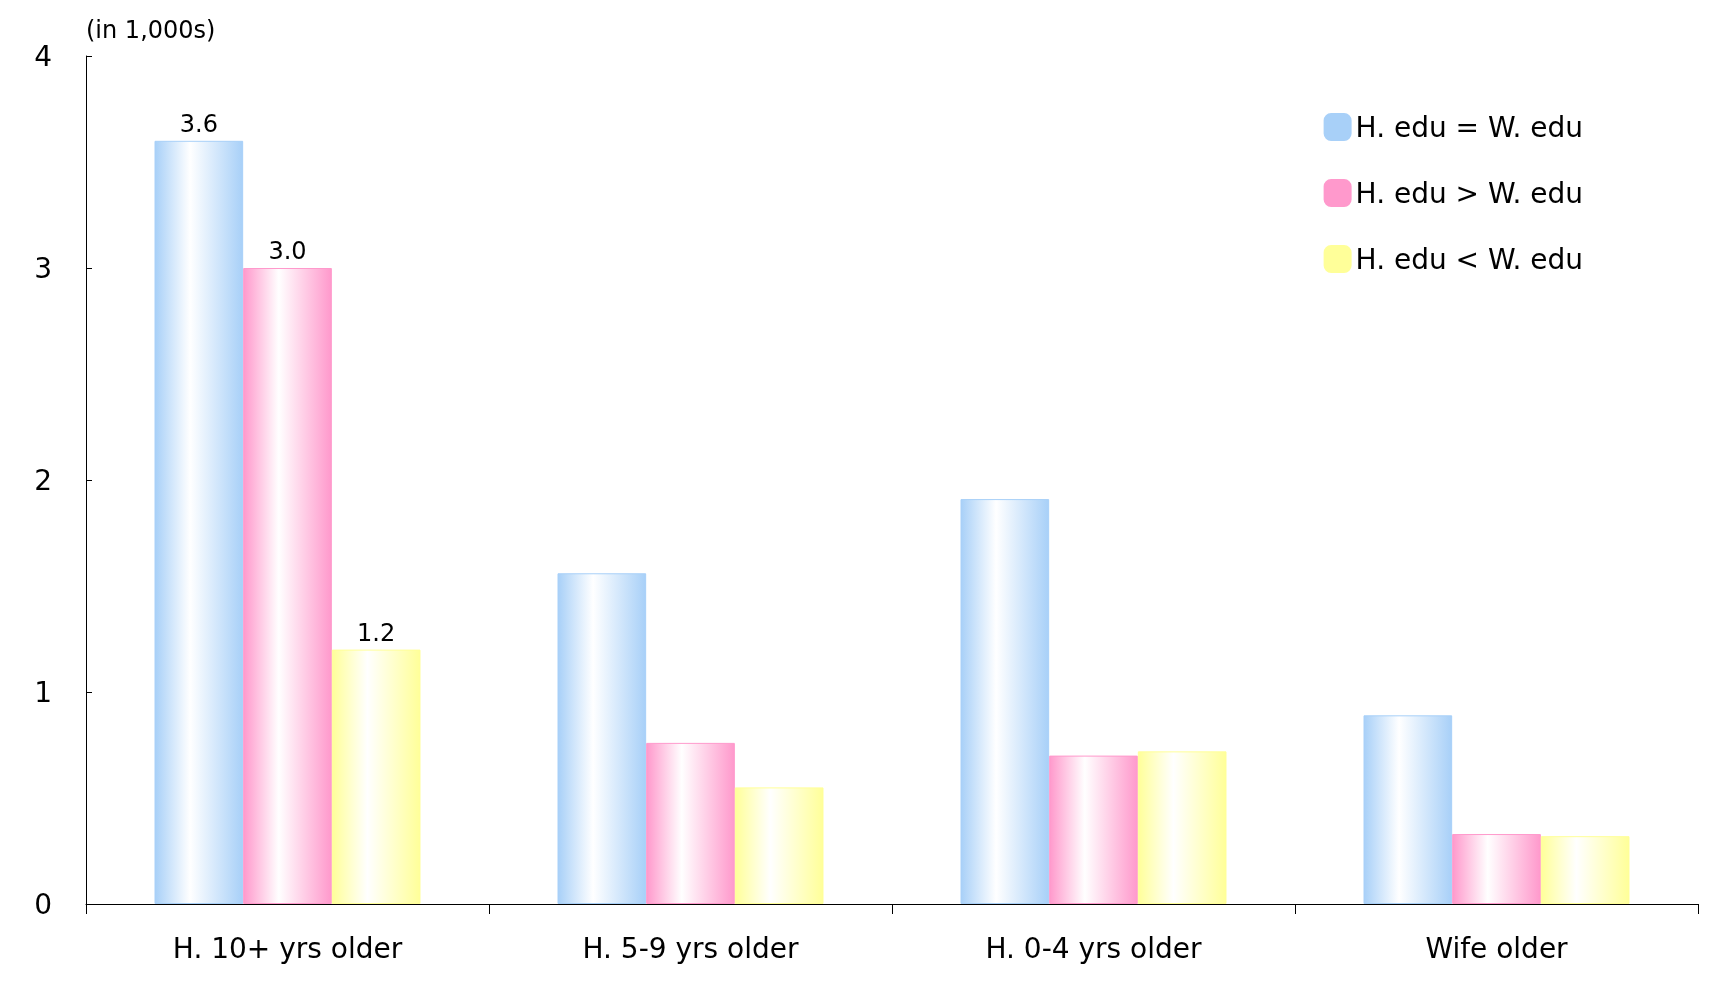 The image size is (1716, 994). What do you see at coordinates (376, 632) in the screenshot?
I see `data-label: 1.2` at bounding box center [376, 632].